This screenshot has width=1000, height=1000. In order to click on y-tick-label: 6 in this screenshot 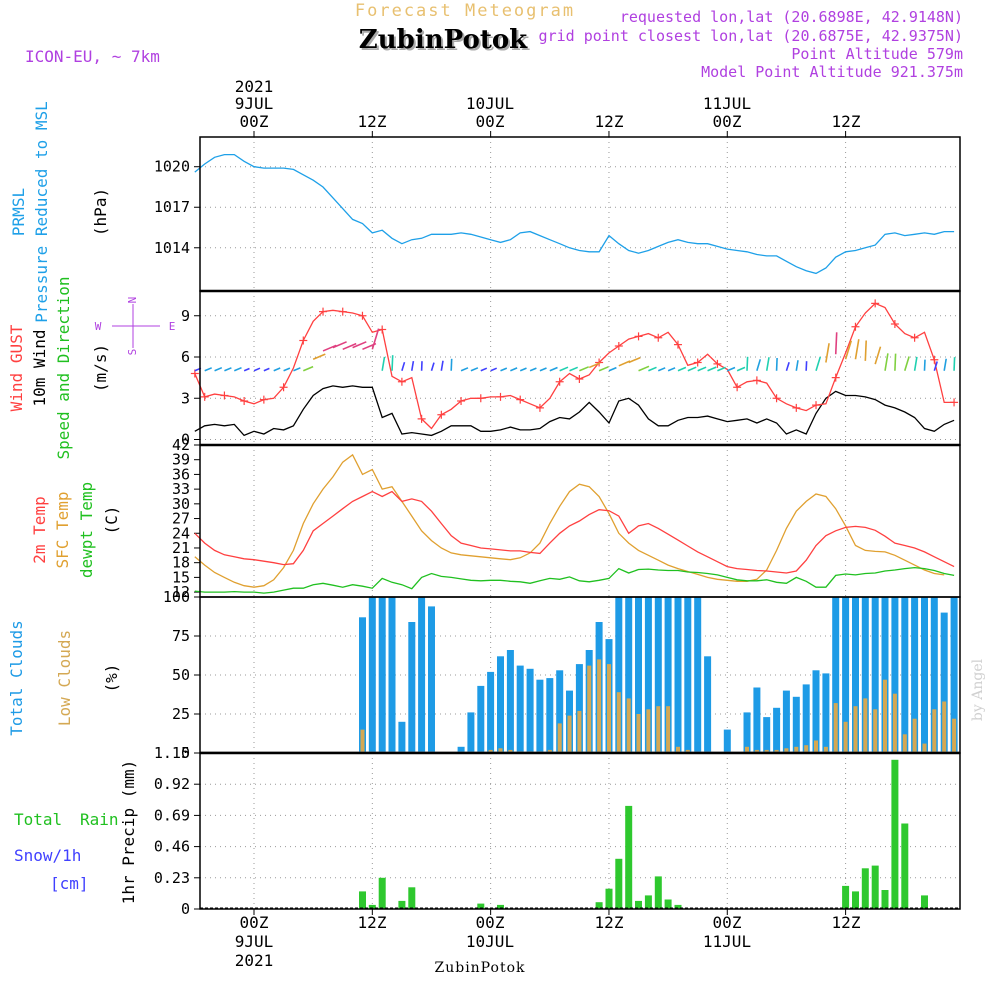, I will do `click(185, 357)`.